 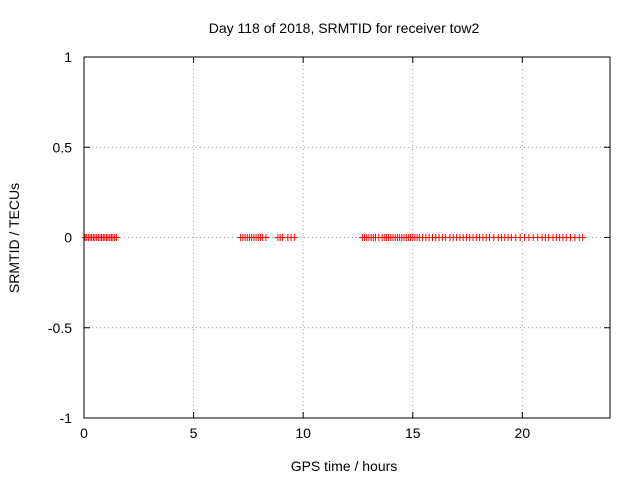 What do you see at coordinates (334, 237) in the screenshot?
I see `data-points` at bounding box center [334, 237].